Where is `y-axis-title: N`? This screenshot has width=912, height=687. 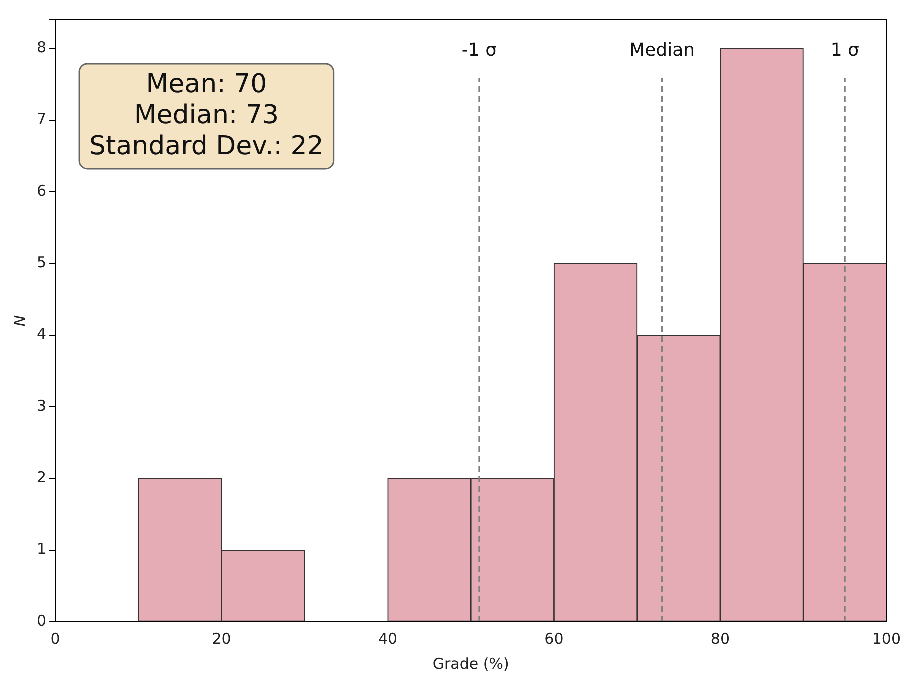 y-axis-title: N is located at coordinates (19, 321).